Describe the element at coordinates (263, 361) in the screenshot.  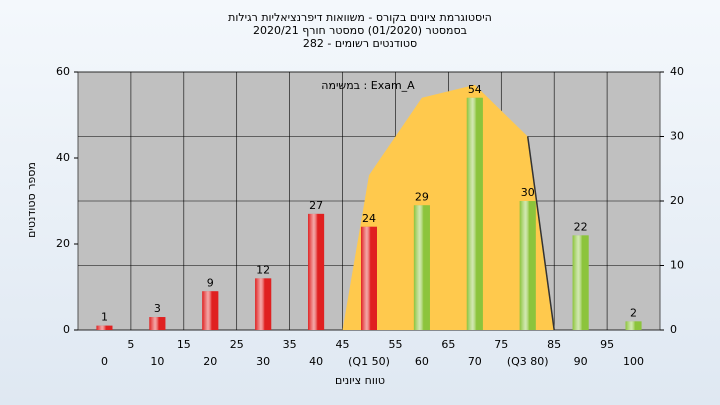
I see `x-tick-label: 30` at that location.